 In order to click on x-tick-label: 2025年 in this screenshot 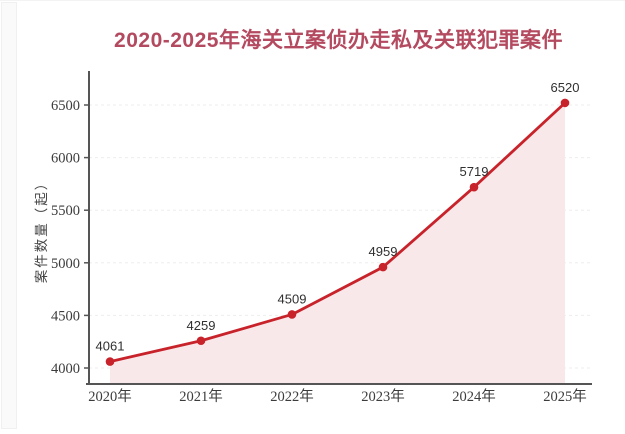, I will do `click(565, 396)`.